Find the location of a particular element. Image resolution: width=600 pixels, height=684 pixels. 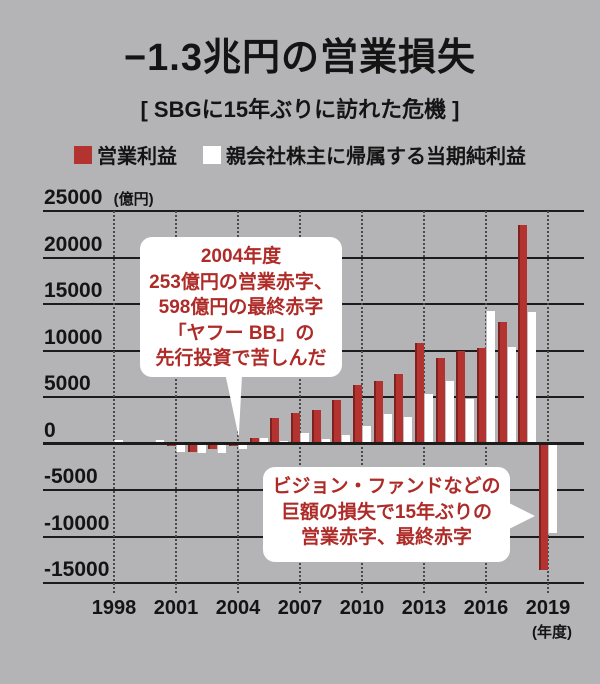

bar-net-2018 is located at coordinates (532, 378).